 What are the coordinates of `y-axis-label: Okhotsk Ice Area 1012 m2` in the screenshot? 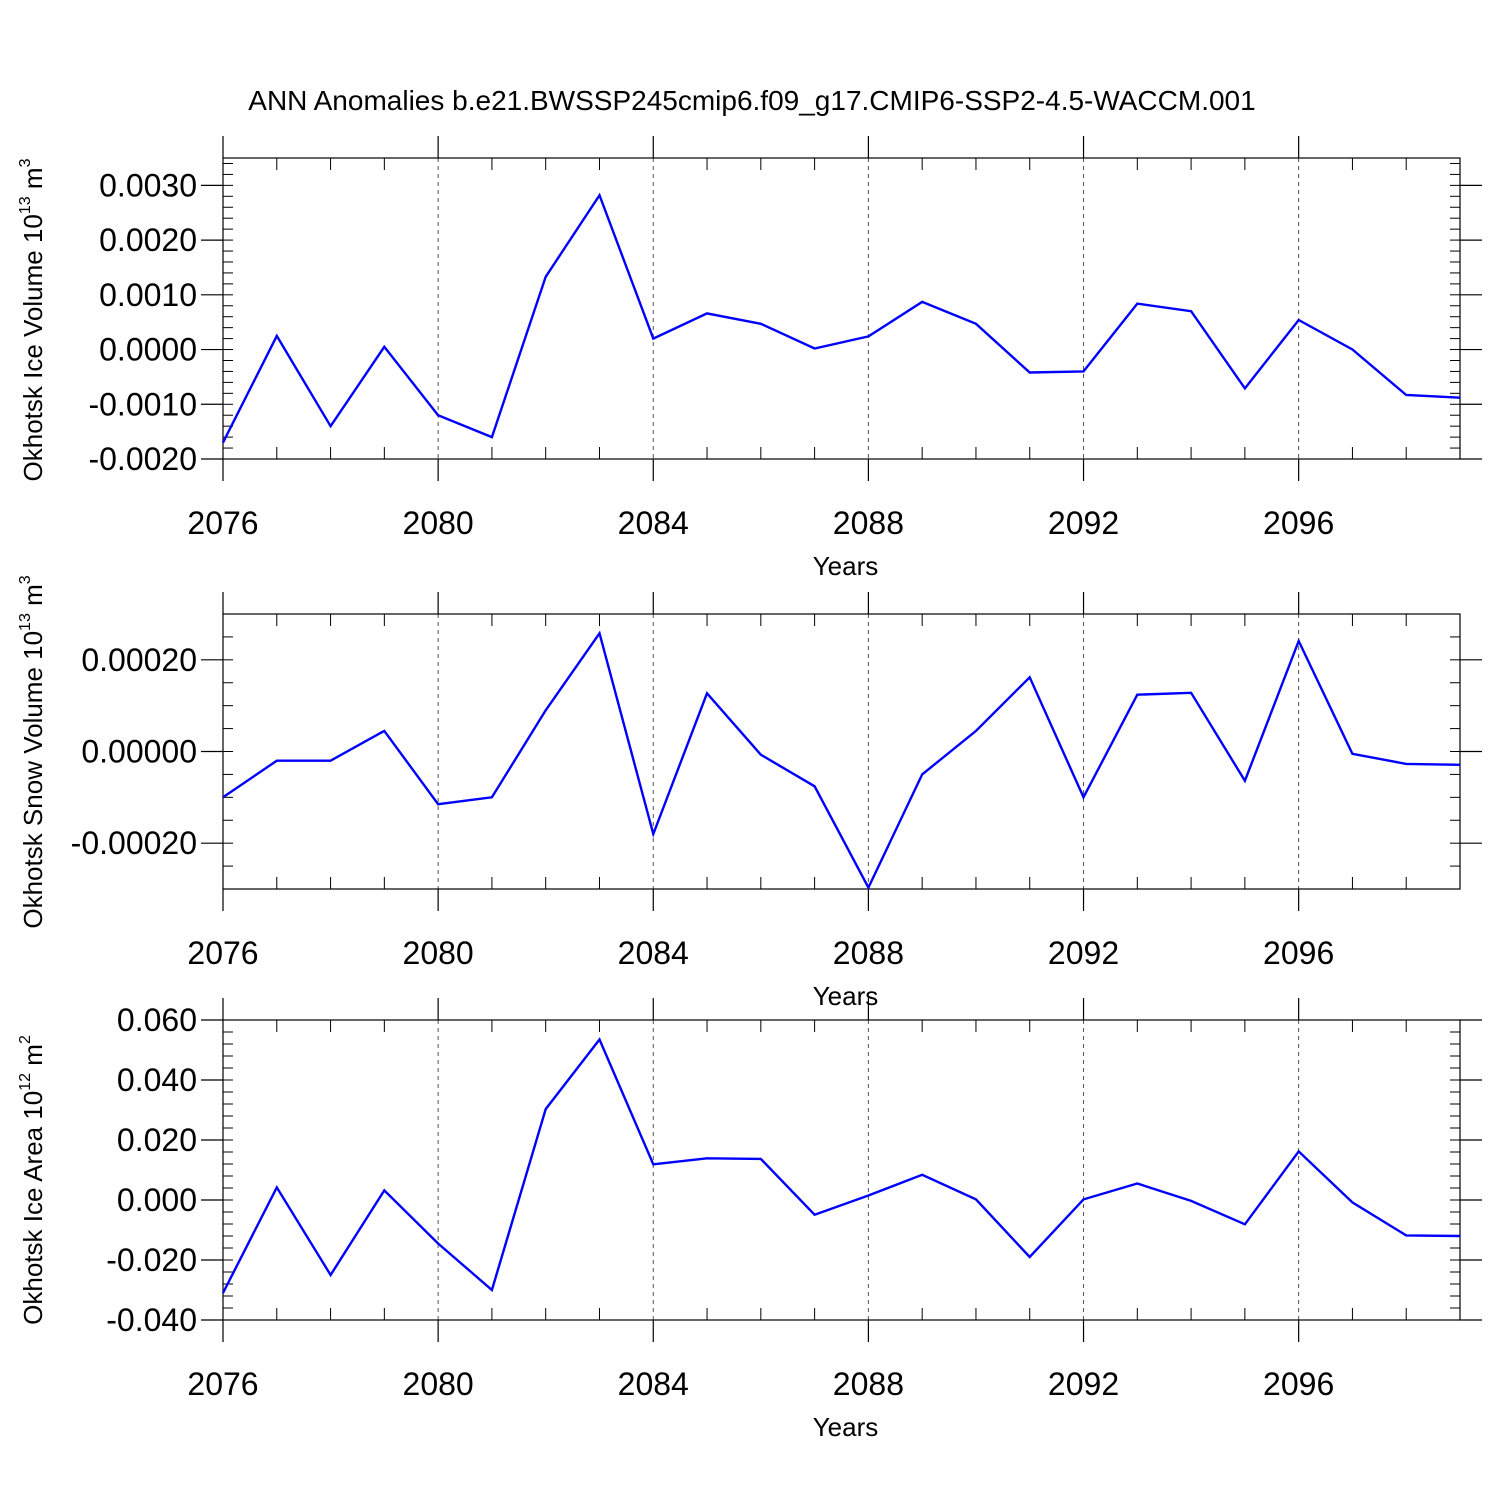 It's located at (32, 1180).